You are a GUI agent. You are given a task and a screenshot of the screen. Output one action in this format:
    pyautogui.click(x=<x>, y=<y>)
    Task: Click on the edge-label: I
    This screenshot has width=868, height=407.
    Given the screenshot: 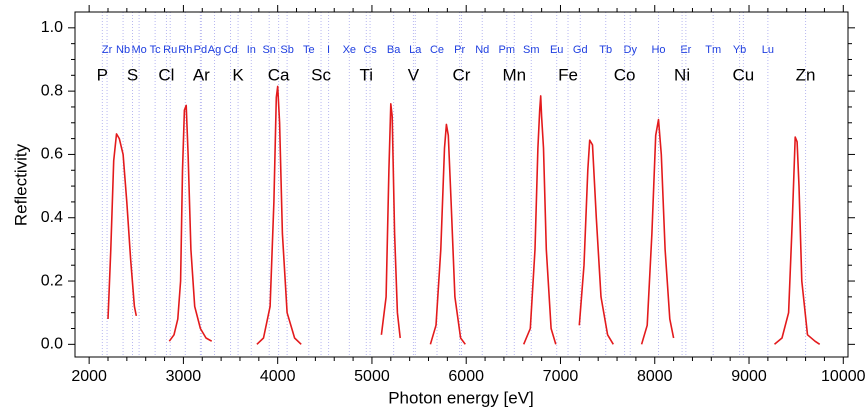 What is the action you would take?
    pyautogui.click(x=328, y=50)
    